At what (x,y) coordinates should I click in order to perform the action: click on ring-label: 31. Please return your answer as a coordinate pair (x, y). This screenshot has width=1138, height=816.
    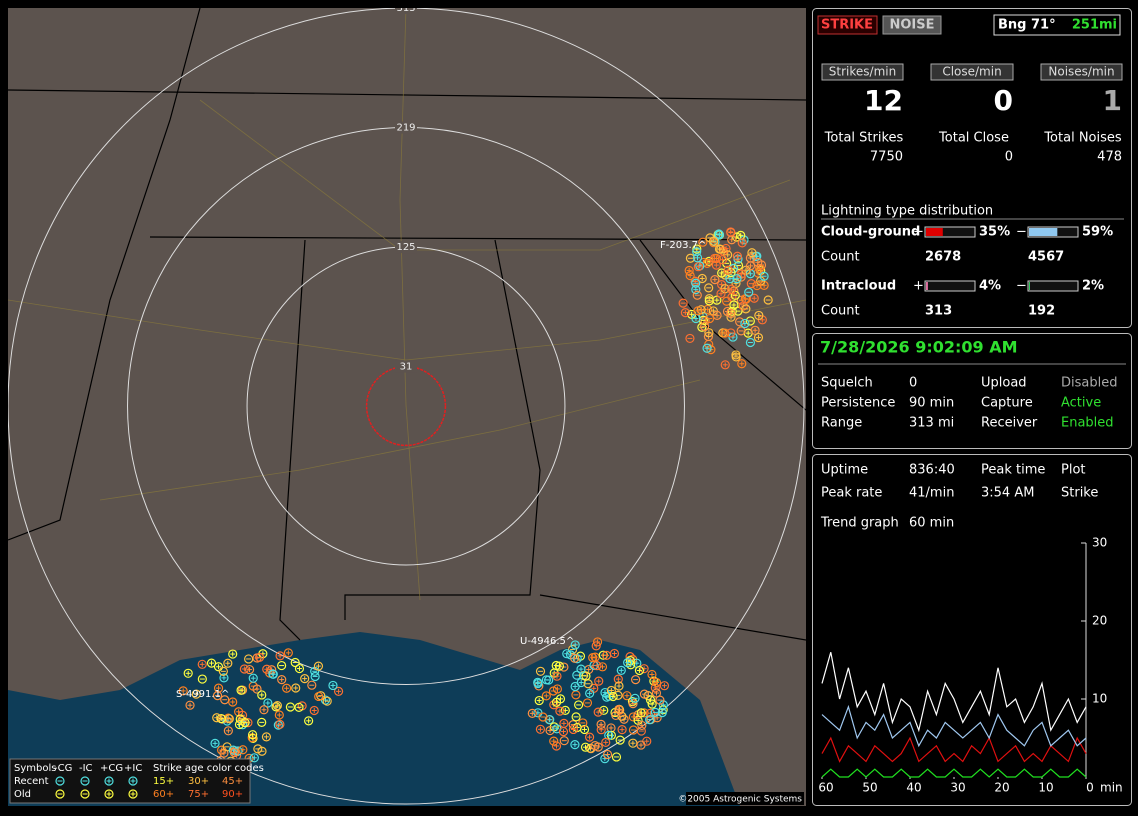
    Looking at the image, I should click on (406, 367).